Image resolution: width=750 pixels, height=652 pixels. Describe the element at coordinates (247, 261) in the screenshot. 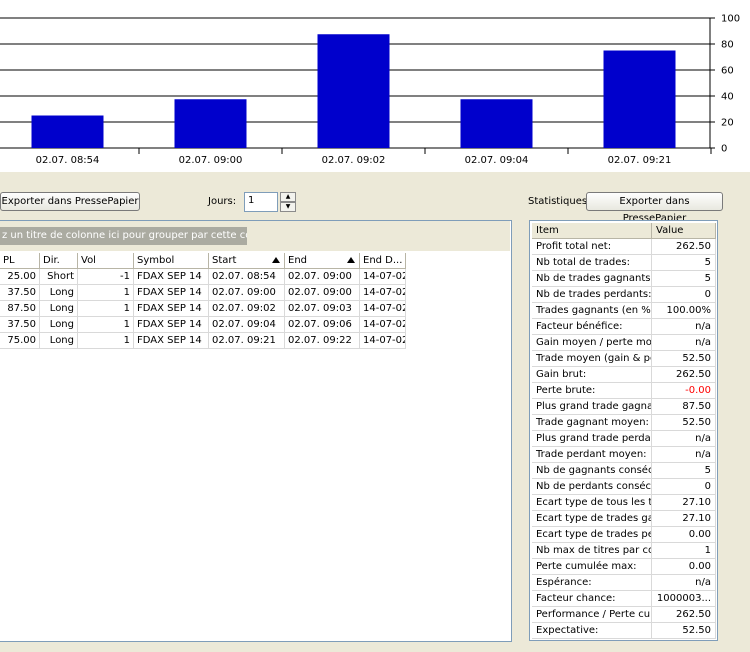

I see `column-header-start: Start` at that location.